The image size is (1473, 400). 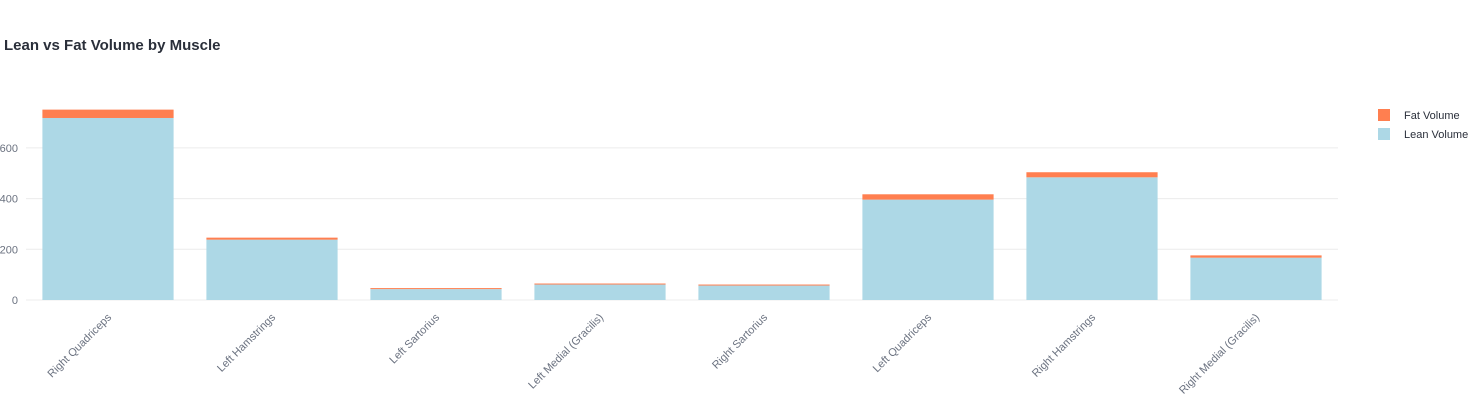 I want to click on x-tick-label: Left Quadriceps, so click(x=903, y=343).